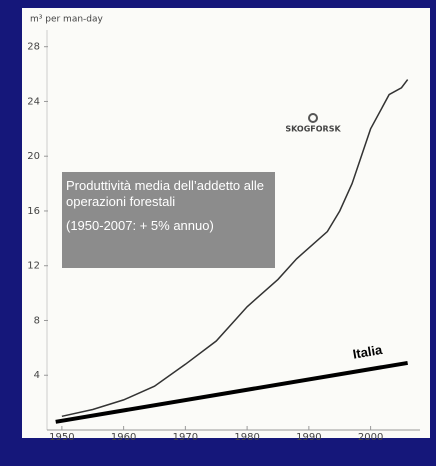 The height and width of the screenshot is (466, 436). What do you see at coordinates (313, 129) in the screenshot?
I see `logo: SKOGFORSK` at bounding box center [313, 129].